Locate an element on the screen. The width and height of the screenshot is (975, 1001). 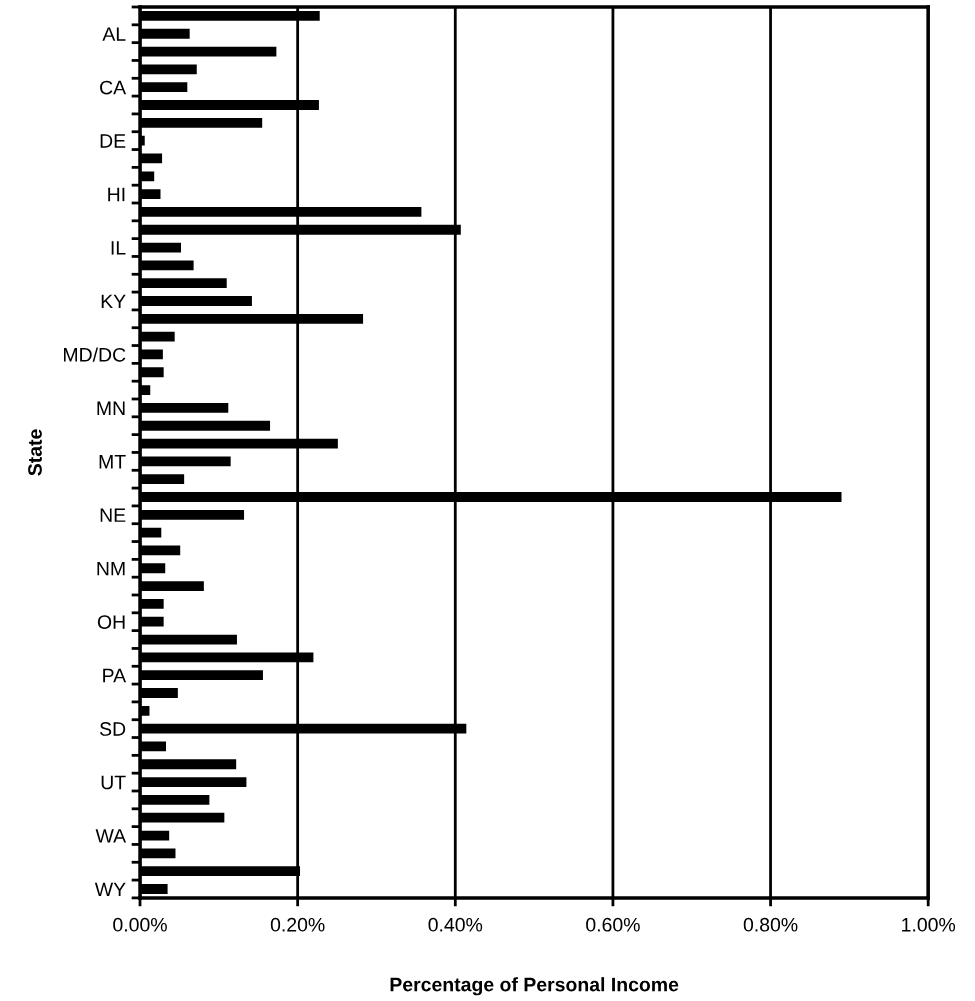
x-tick-label: 0.60% is located at coordinates (613, 924).